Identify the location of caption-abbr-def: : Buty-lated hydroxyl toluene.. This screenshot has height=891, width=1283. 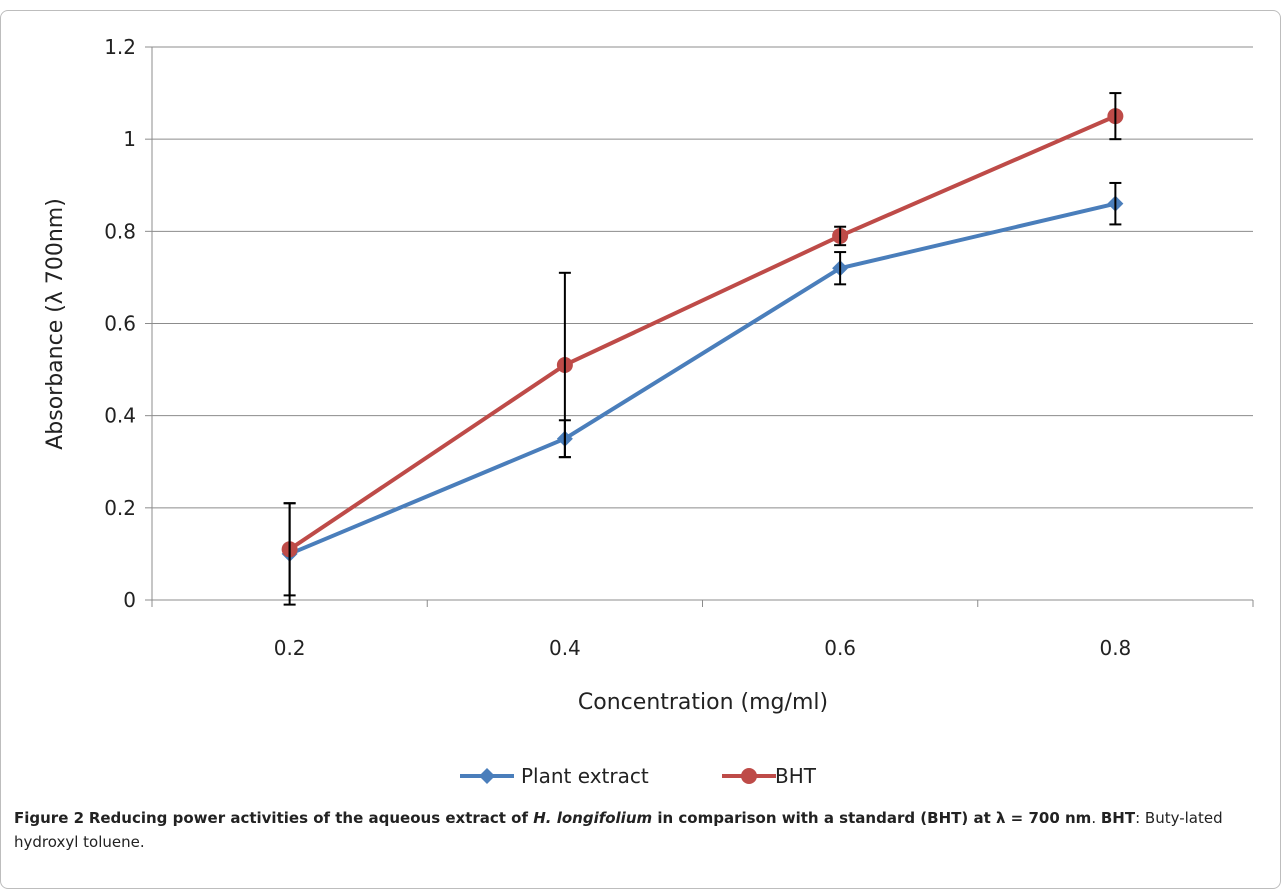
(618, 830).